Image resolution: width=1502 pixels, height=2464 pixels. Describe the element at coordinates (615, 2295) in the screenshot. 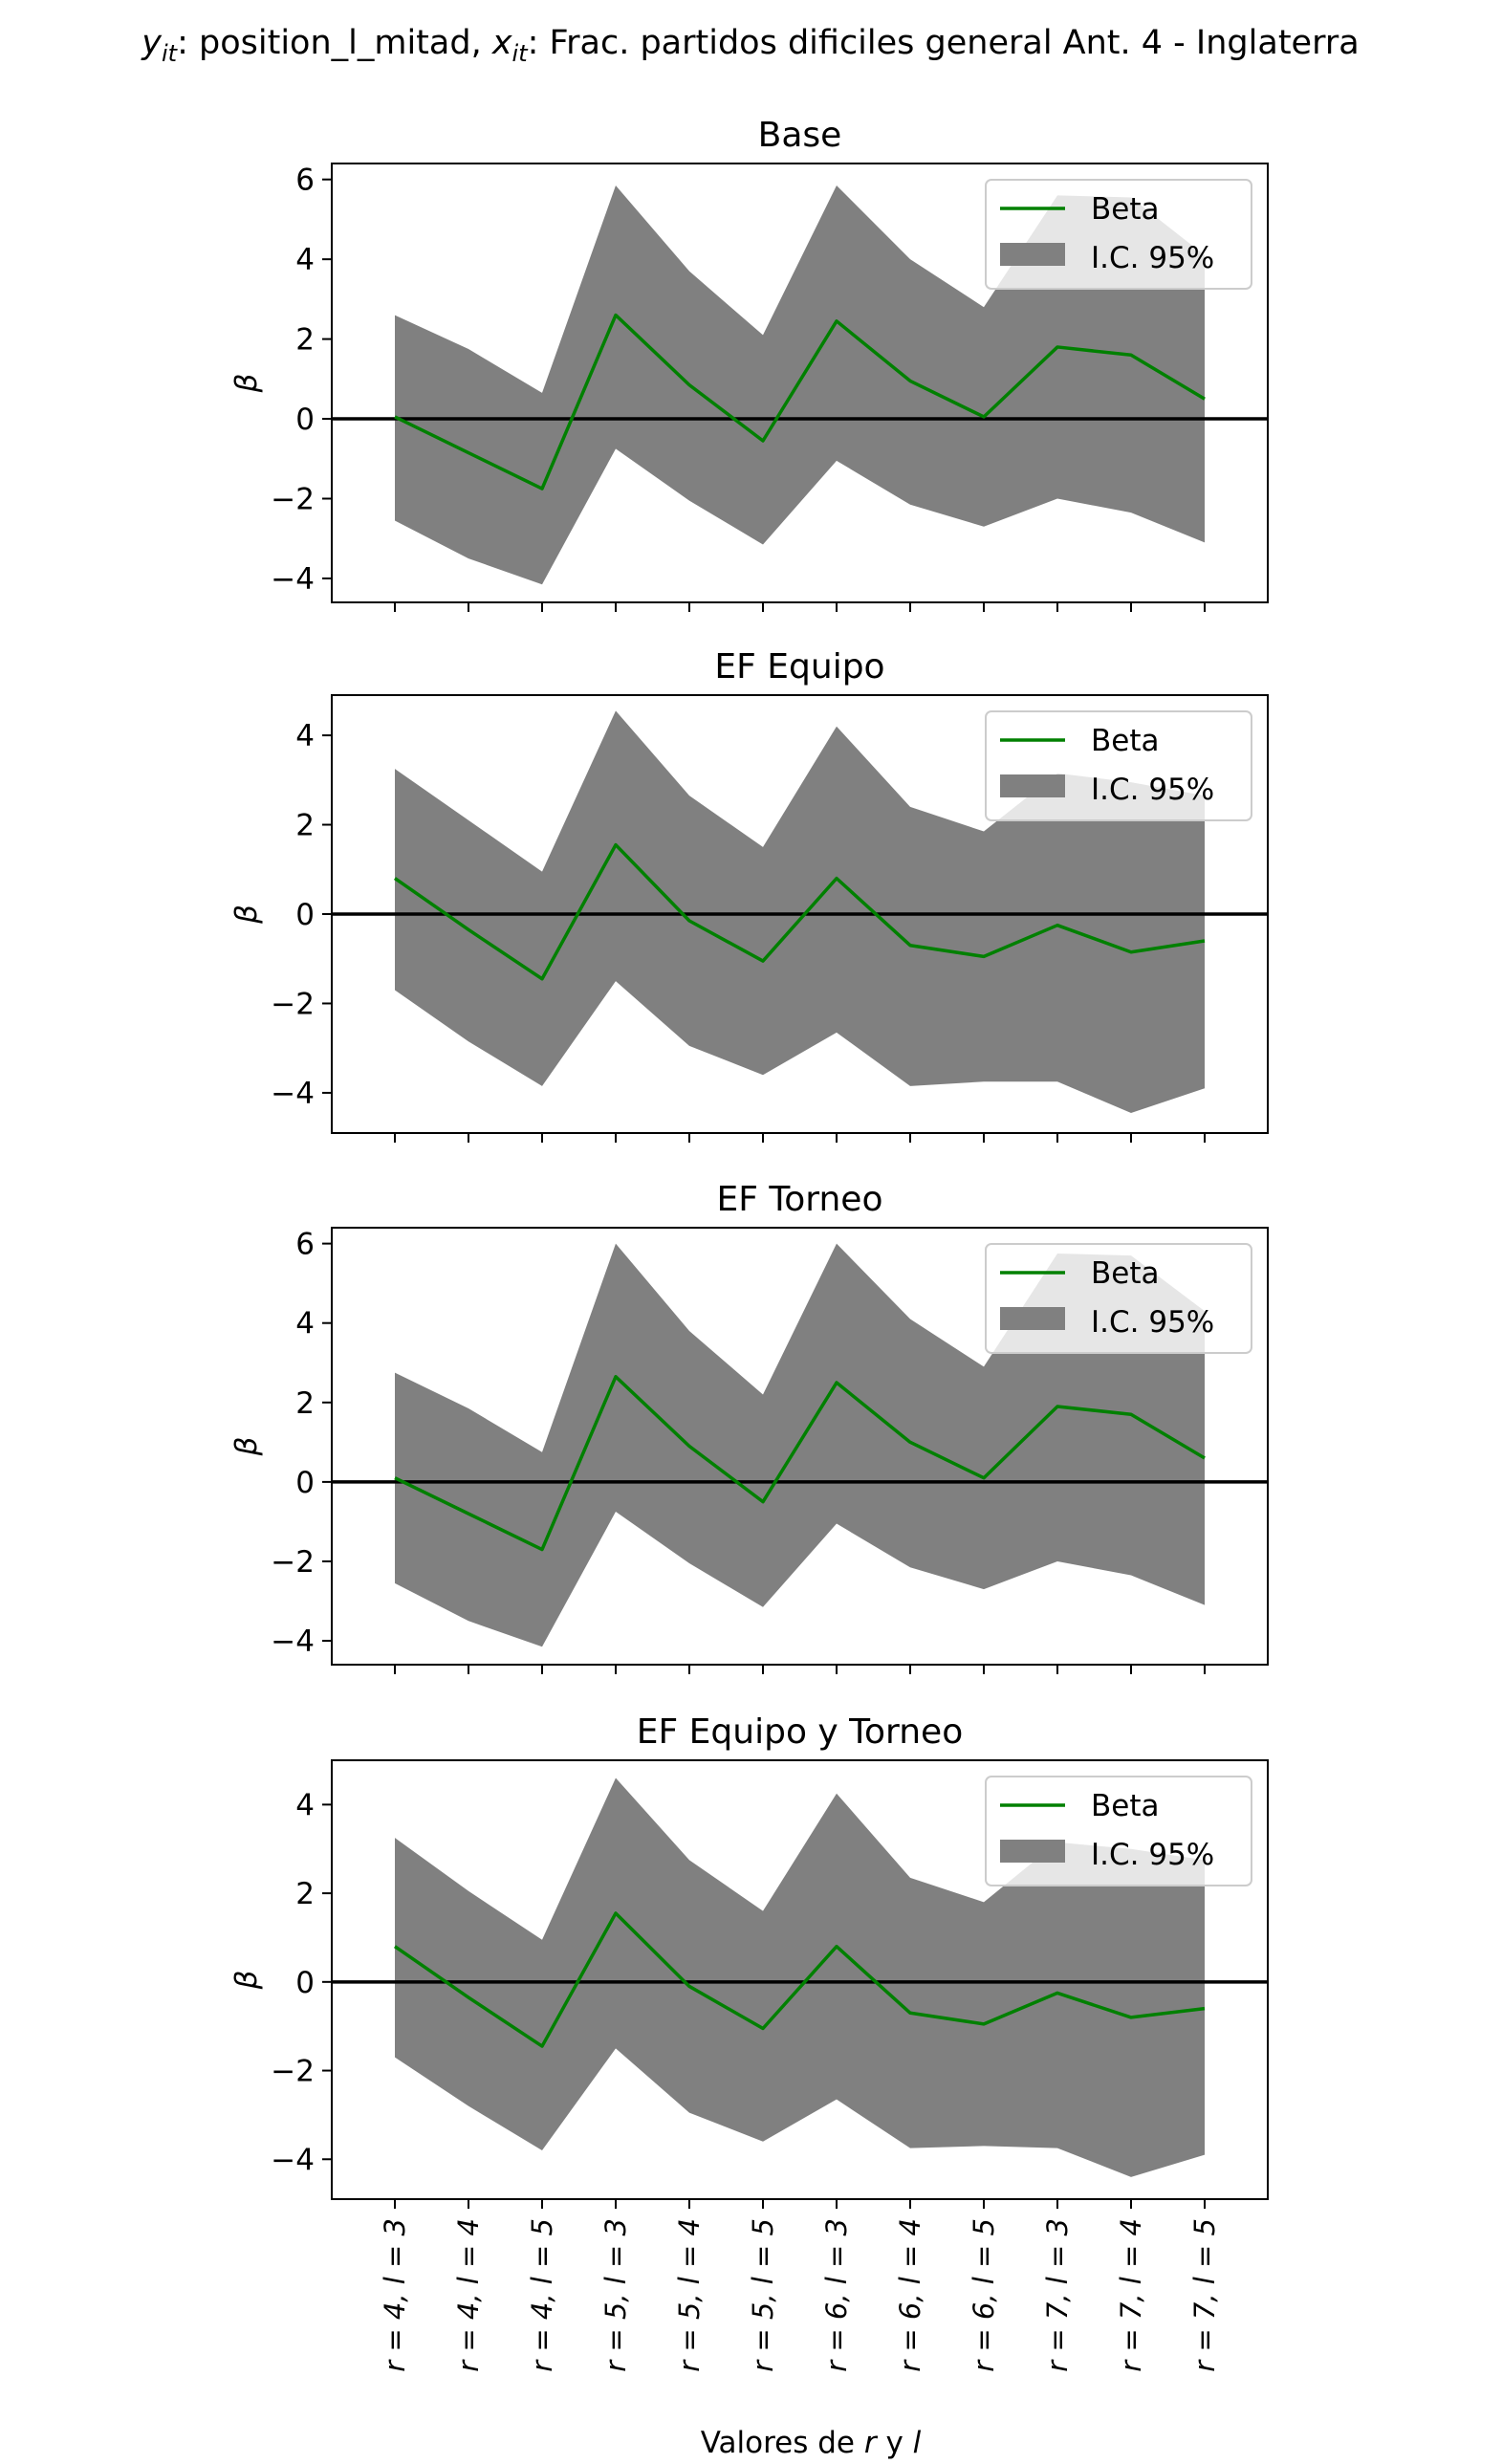

I see `x-tick-label: r = 5, l = 3` at that location.